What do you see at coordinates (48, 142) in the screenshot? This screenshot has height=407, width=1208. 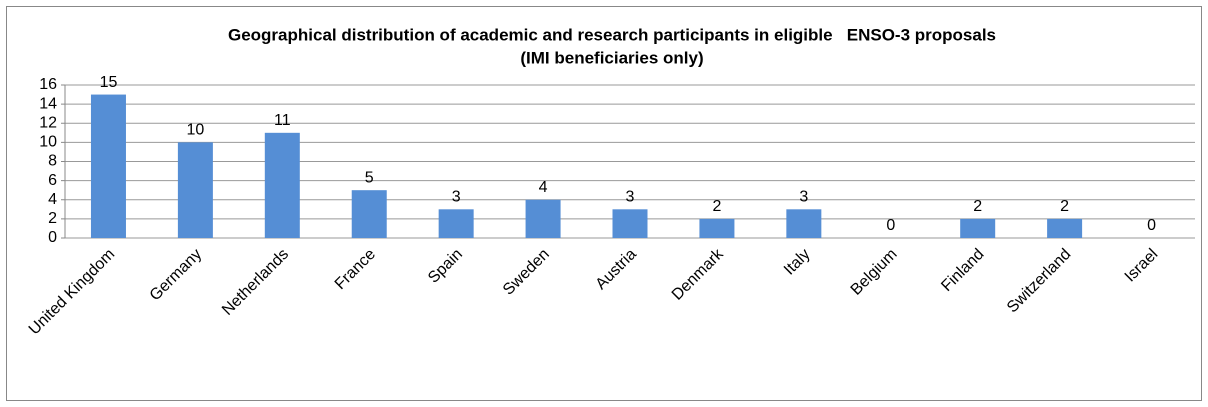 I see `y-tick-label: 10` at bounding box center [48, 142].